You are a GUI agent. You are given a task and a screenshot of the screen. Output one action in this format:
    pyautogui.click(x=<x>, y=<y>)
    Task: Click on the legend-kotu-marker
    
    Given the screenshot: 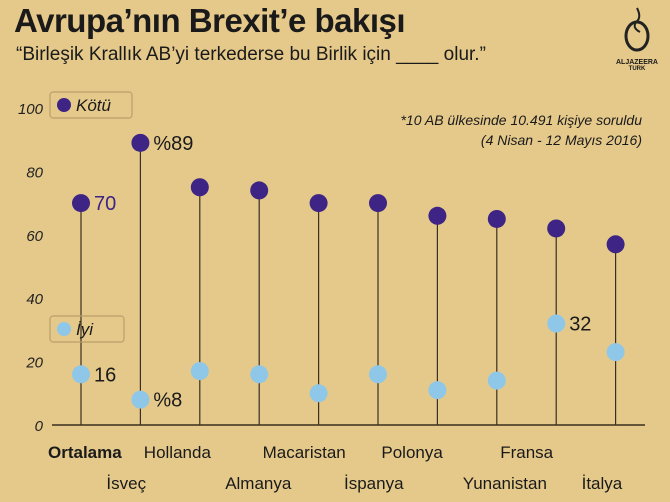 What is the action you would take?
    pyautogui.click(x=64, y=105)
    